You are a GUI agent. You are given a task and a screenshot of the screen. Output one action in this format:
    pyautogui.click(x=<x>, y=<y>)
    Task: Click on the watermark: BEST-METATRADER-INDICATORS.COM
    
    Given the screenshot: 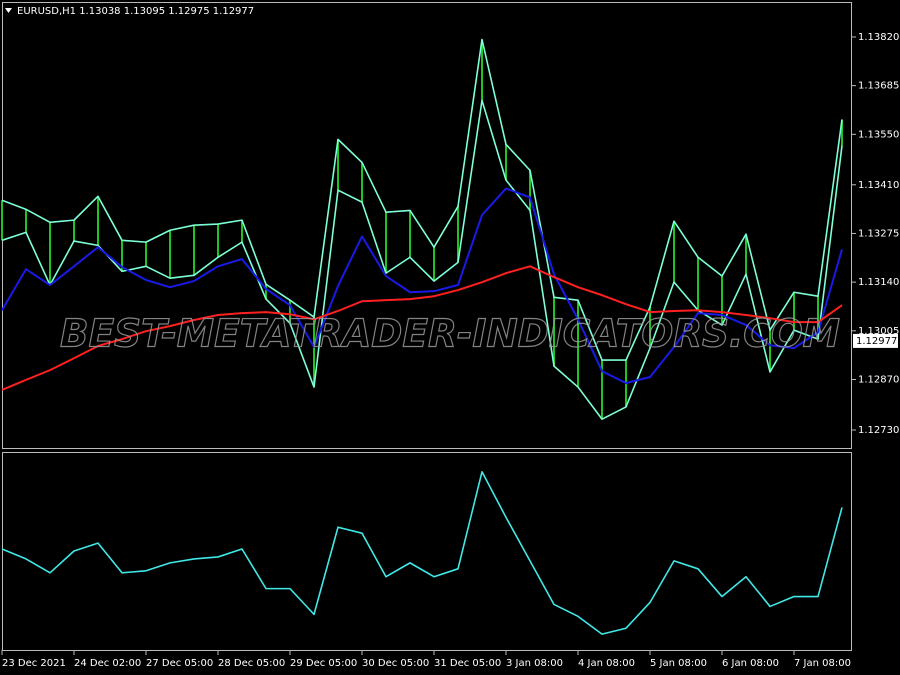 What is the action you would take?
    pyautogui.click(x=450, y=334)
    